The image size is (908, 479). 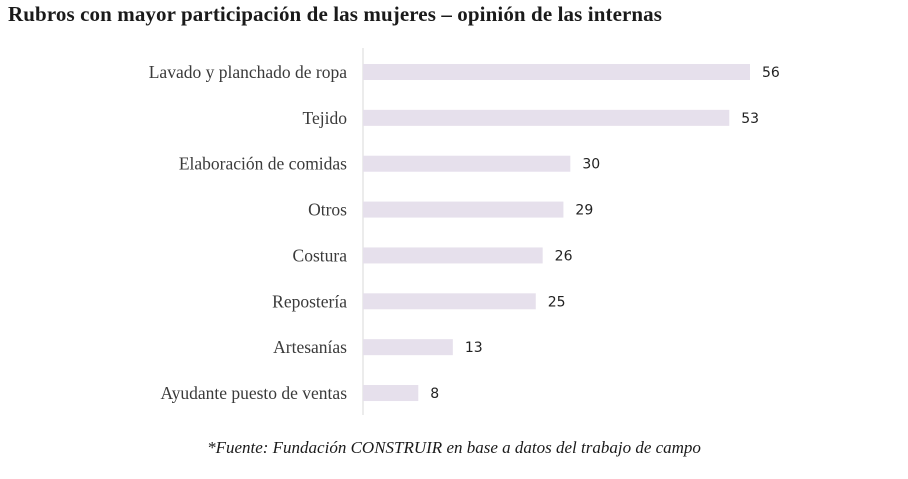 I want to click on category-label: Elaboración de comidas, so click(x=263, y=164).